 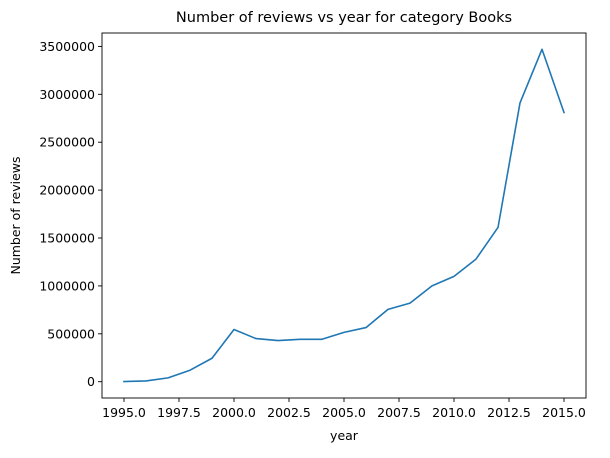 What do you see at coordinates (91, 381) in the screenshot?
I see `y-tick-label: 0` at bounding box center [91, 381].